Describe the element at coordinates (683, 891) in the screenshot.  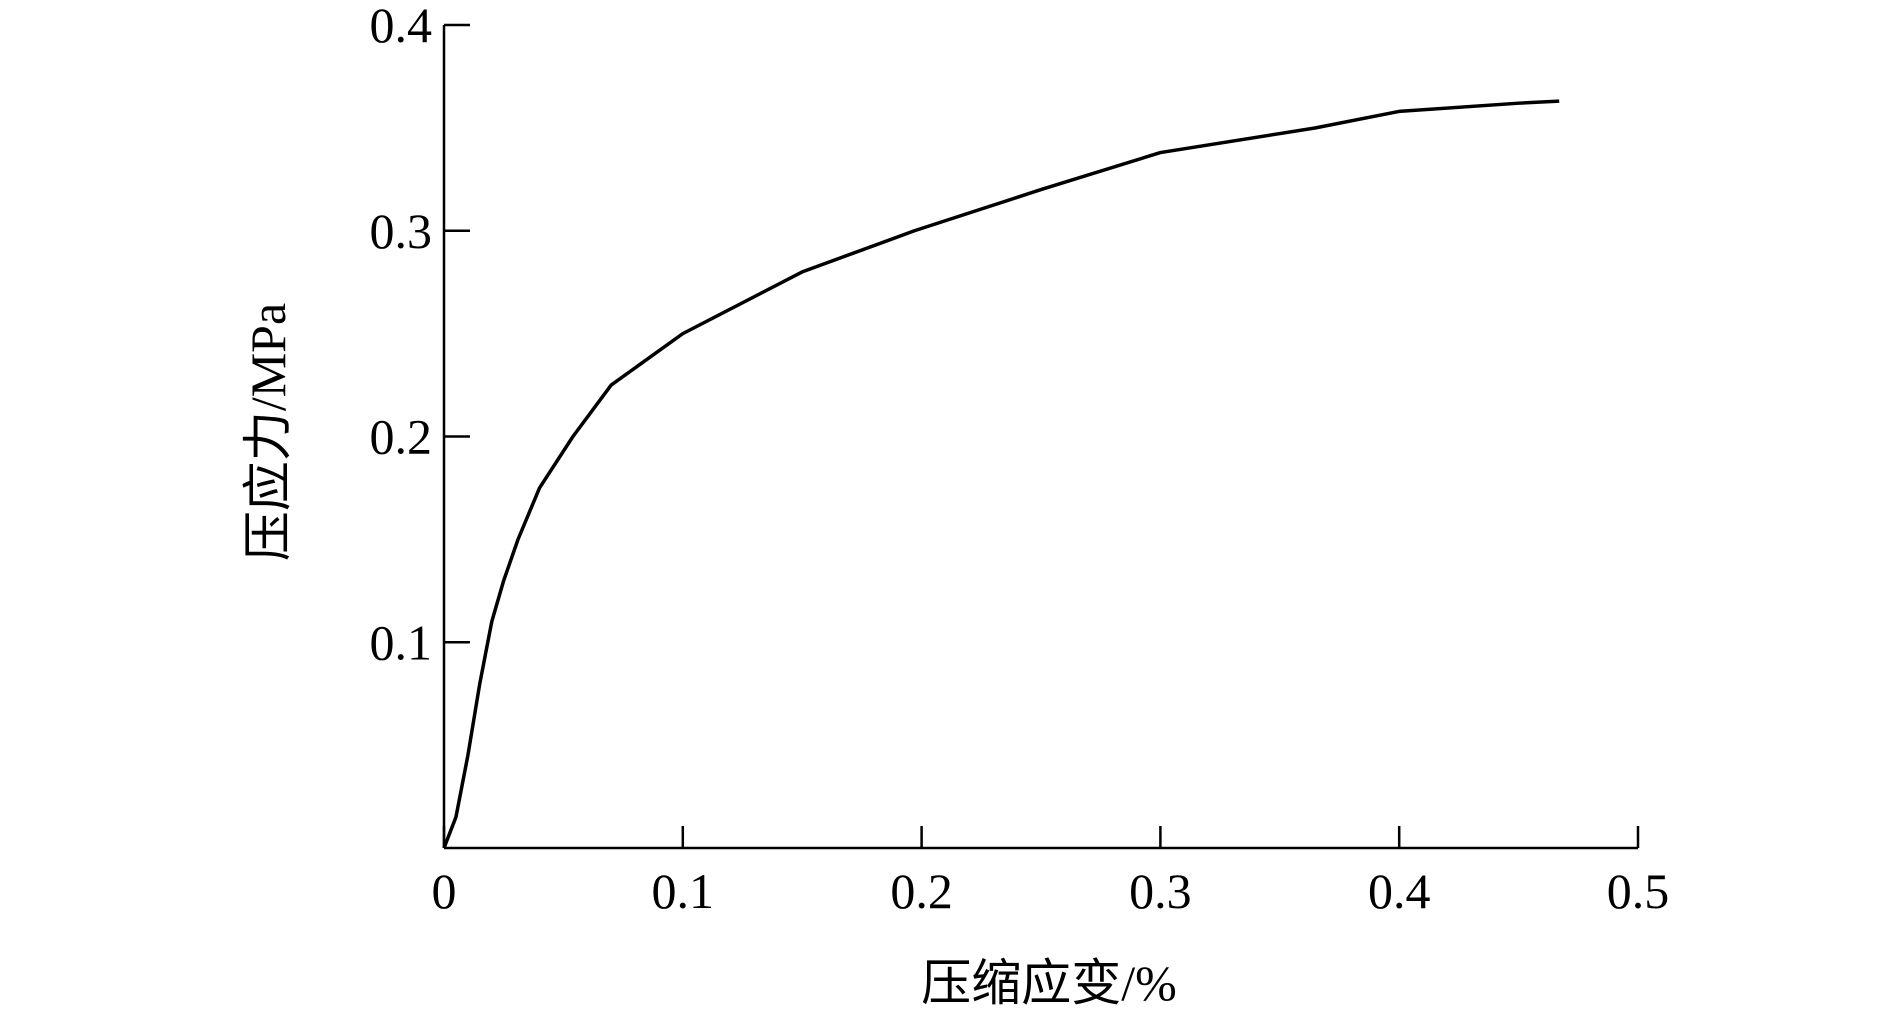
I see `x-tick-label: 0.1` at that location.